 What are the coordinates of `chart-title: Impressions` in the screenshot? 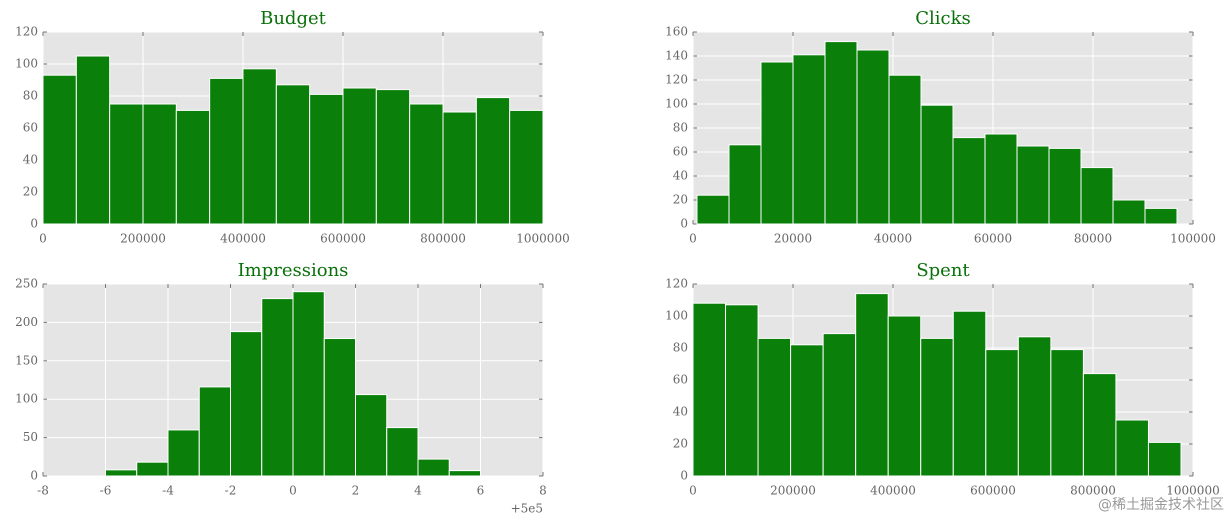 It's located at (293, 270).